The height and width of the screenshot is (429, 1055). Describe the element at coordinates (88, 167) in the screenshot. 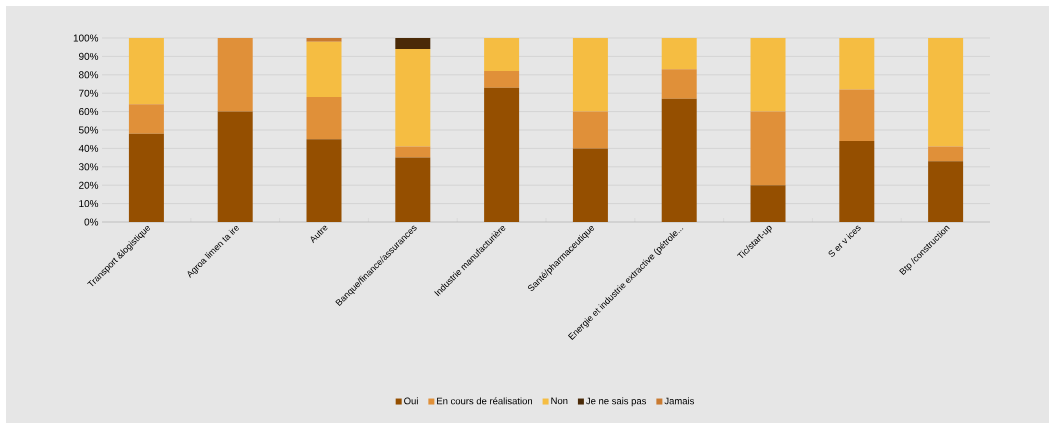

I see `y-tick-label: 30%` at that location.